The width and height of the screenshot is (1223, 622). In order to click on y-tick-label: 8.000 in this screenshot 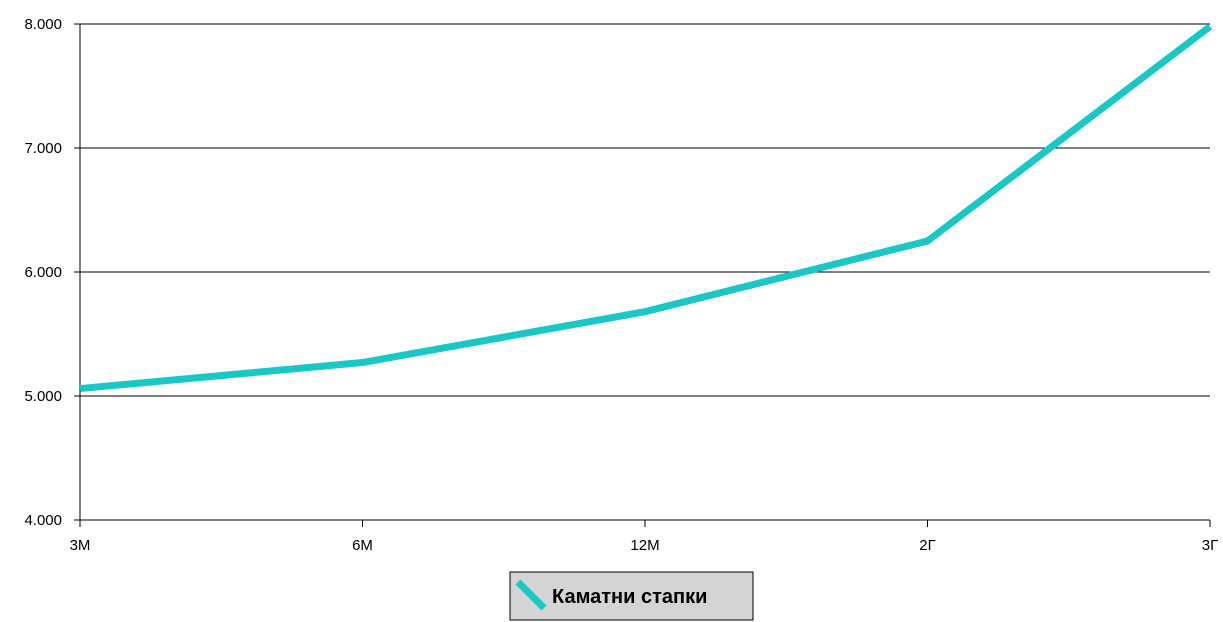, I will do `click(43, 24)`.